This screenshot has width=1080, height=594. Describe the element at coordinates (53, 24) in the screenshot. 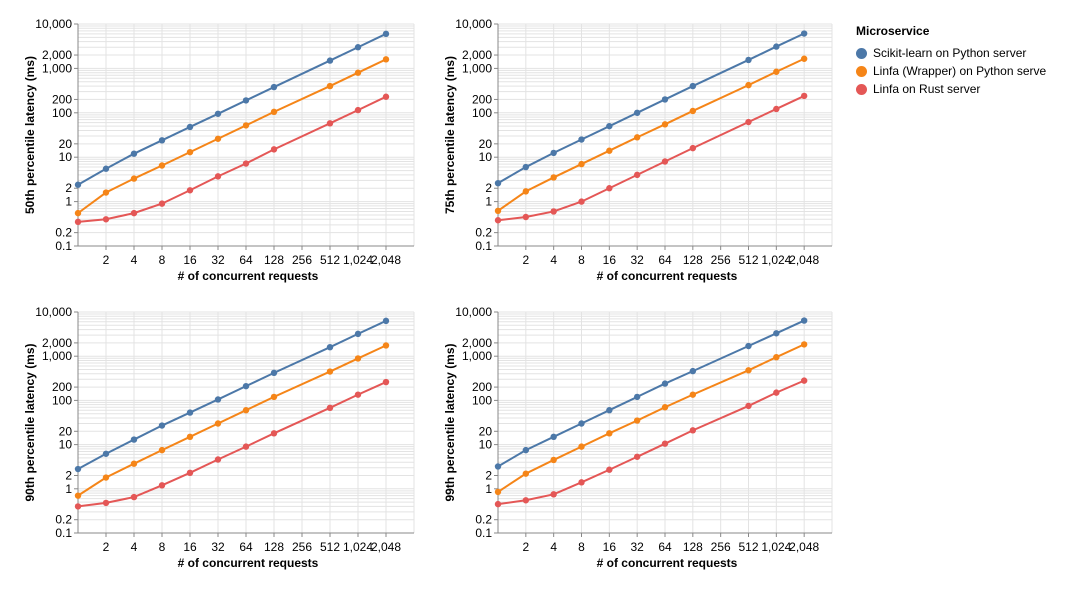

I see `y-tick-label: 10,000` at that location.